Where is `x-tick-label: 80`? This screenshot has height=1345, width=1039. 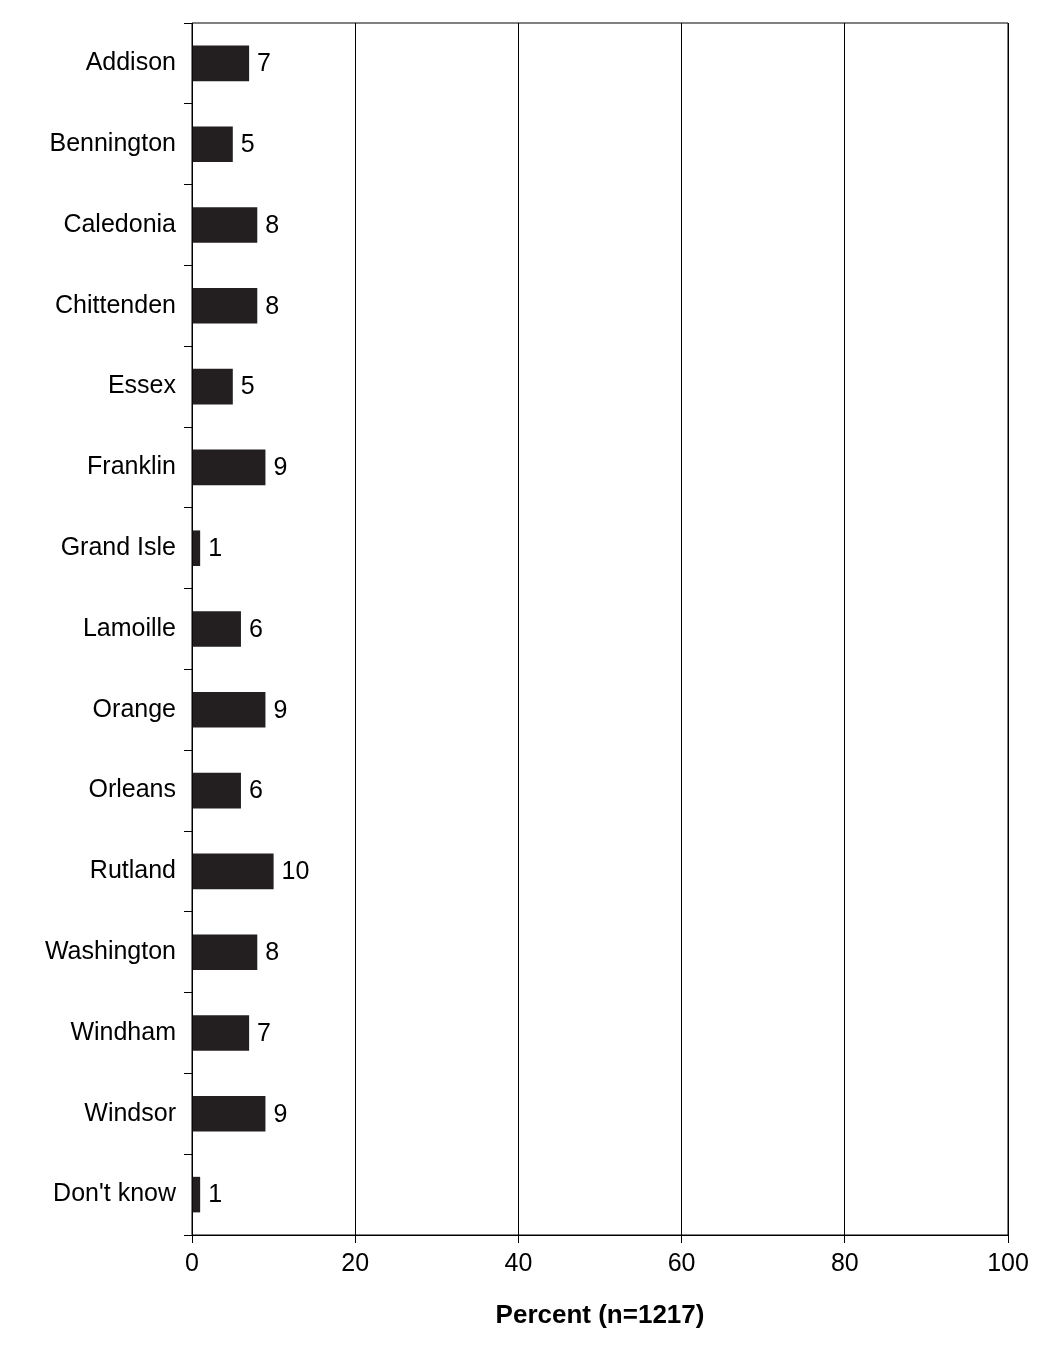 x-tick-label: 80 is located at coordinates (844, 1261).